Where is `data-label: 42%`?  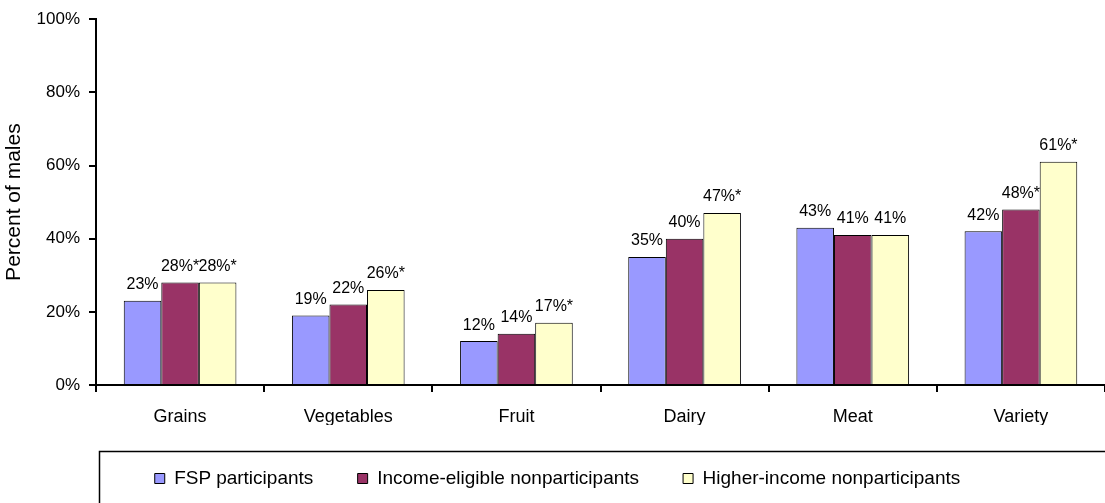
data-label: 42% is located at coordinates (983, 214).